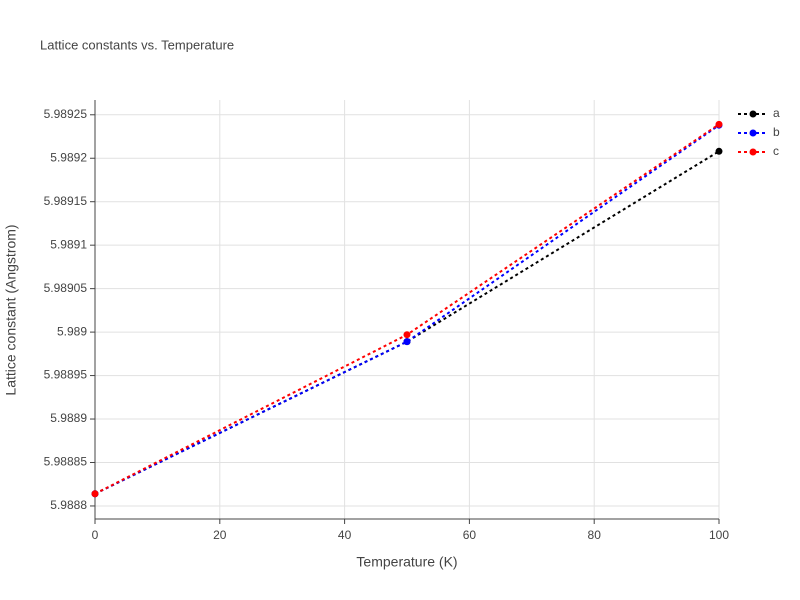  What do you see at coordinates (66, 375) in the screenshot?
I see `y-tick-label: 5.98895` at bounding box center [66, 375].